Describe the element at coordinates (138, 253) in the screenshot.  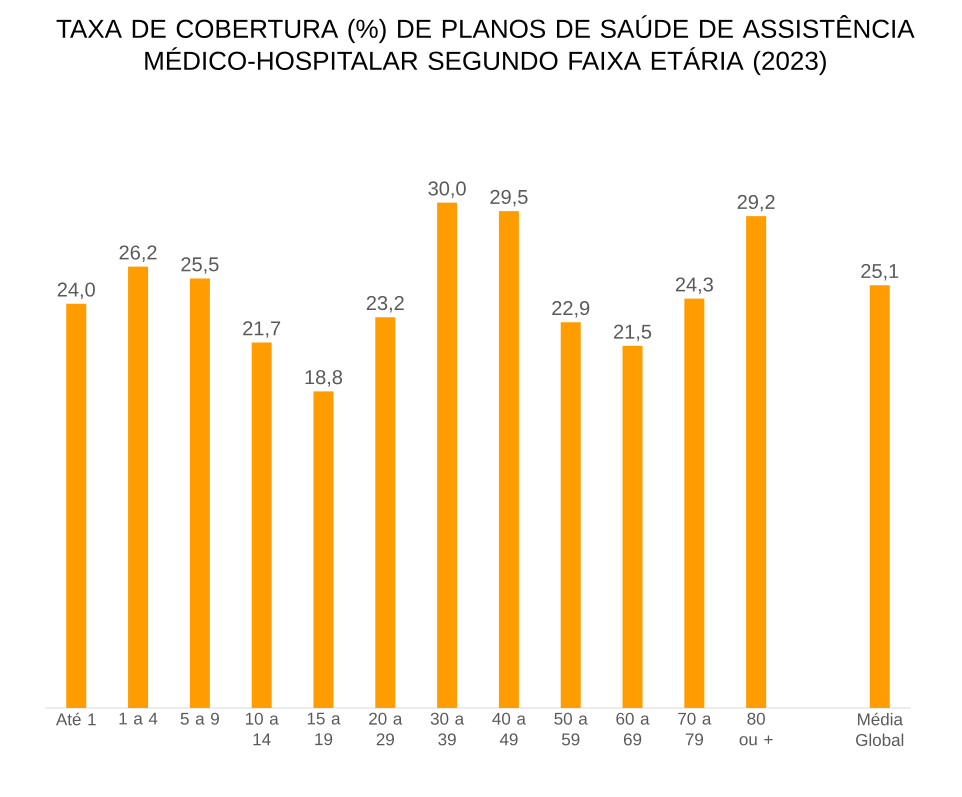
I see `data-label: 26,2` at that location.